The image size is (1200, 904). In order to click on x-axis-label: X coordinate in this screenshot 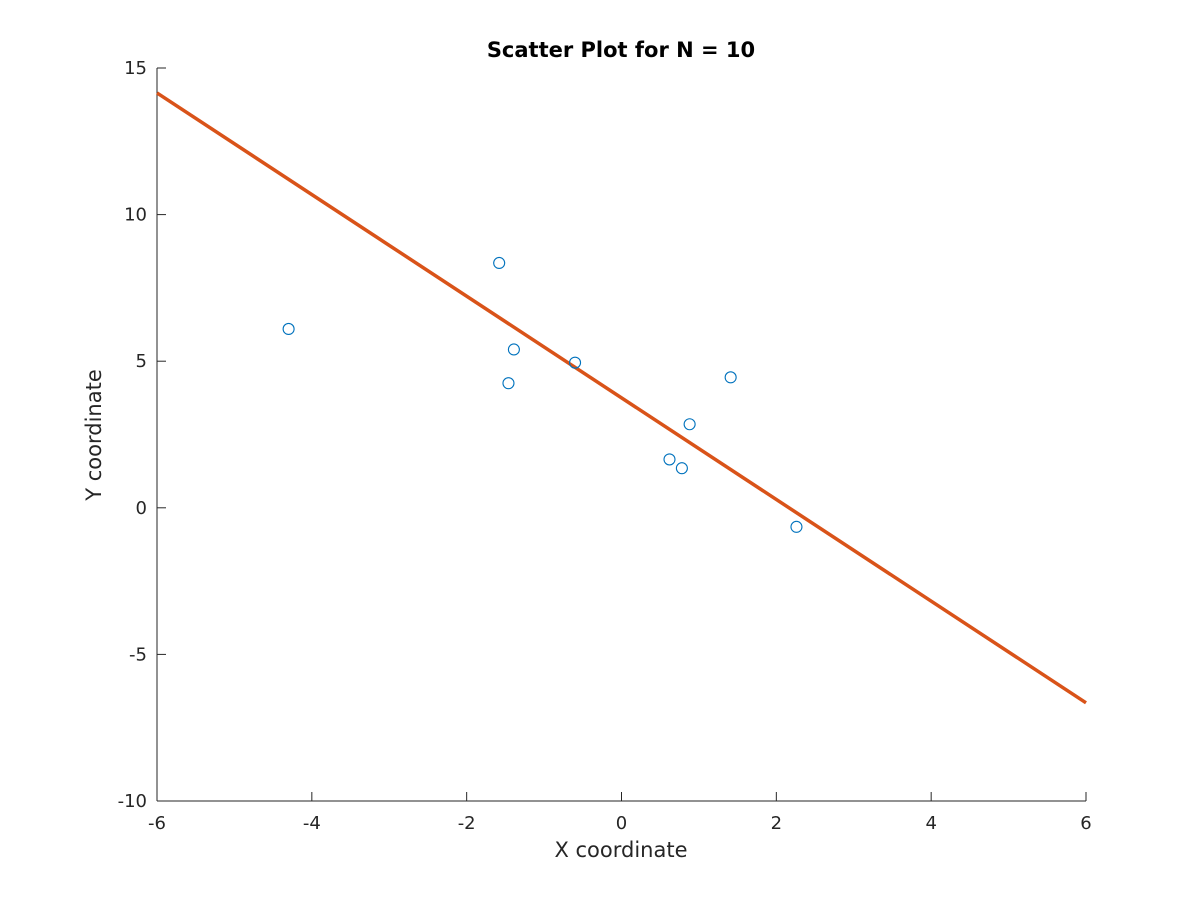, I will do `click(620, 850)`.